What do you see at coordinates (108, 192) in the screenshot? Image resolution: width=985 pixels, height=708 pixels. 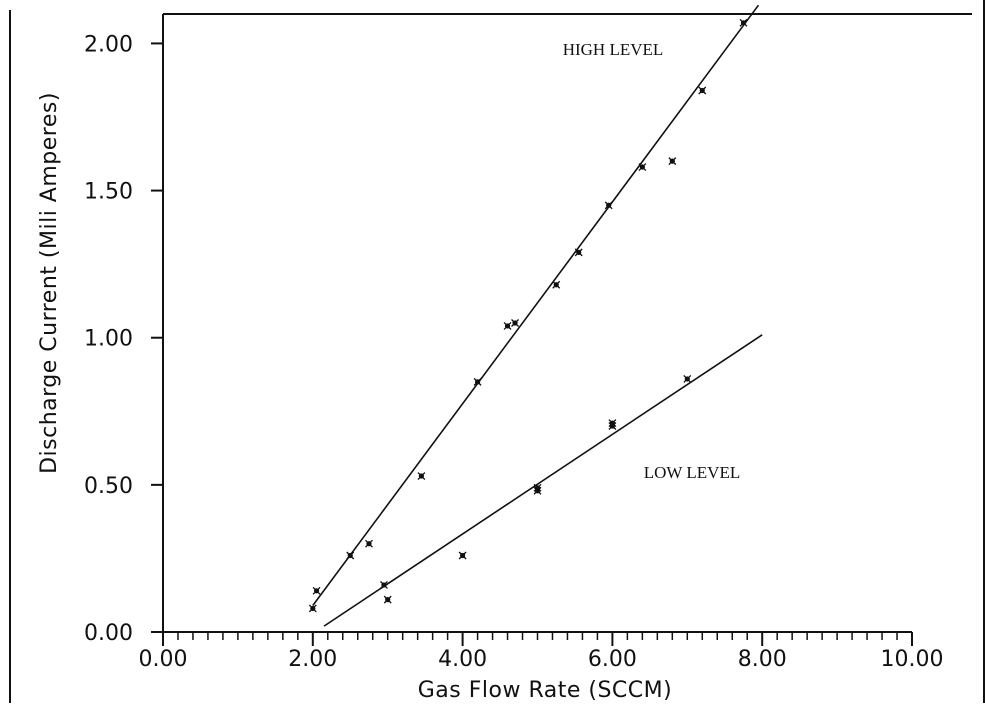 I see `y-tick-label: 1.50` at bounding box center [108, 192].